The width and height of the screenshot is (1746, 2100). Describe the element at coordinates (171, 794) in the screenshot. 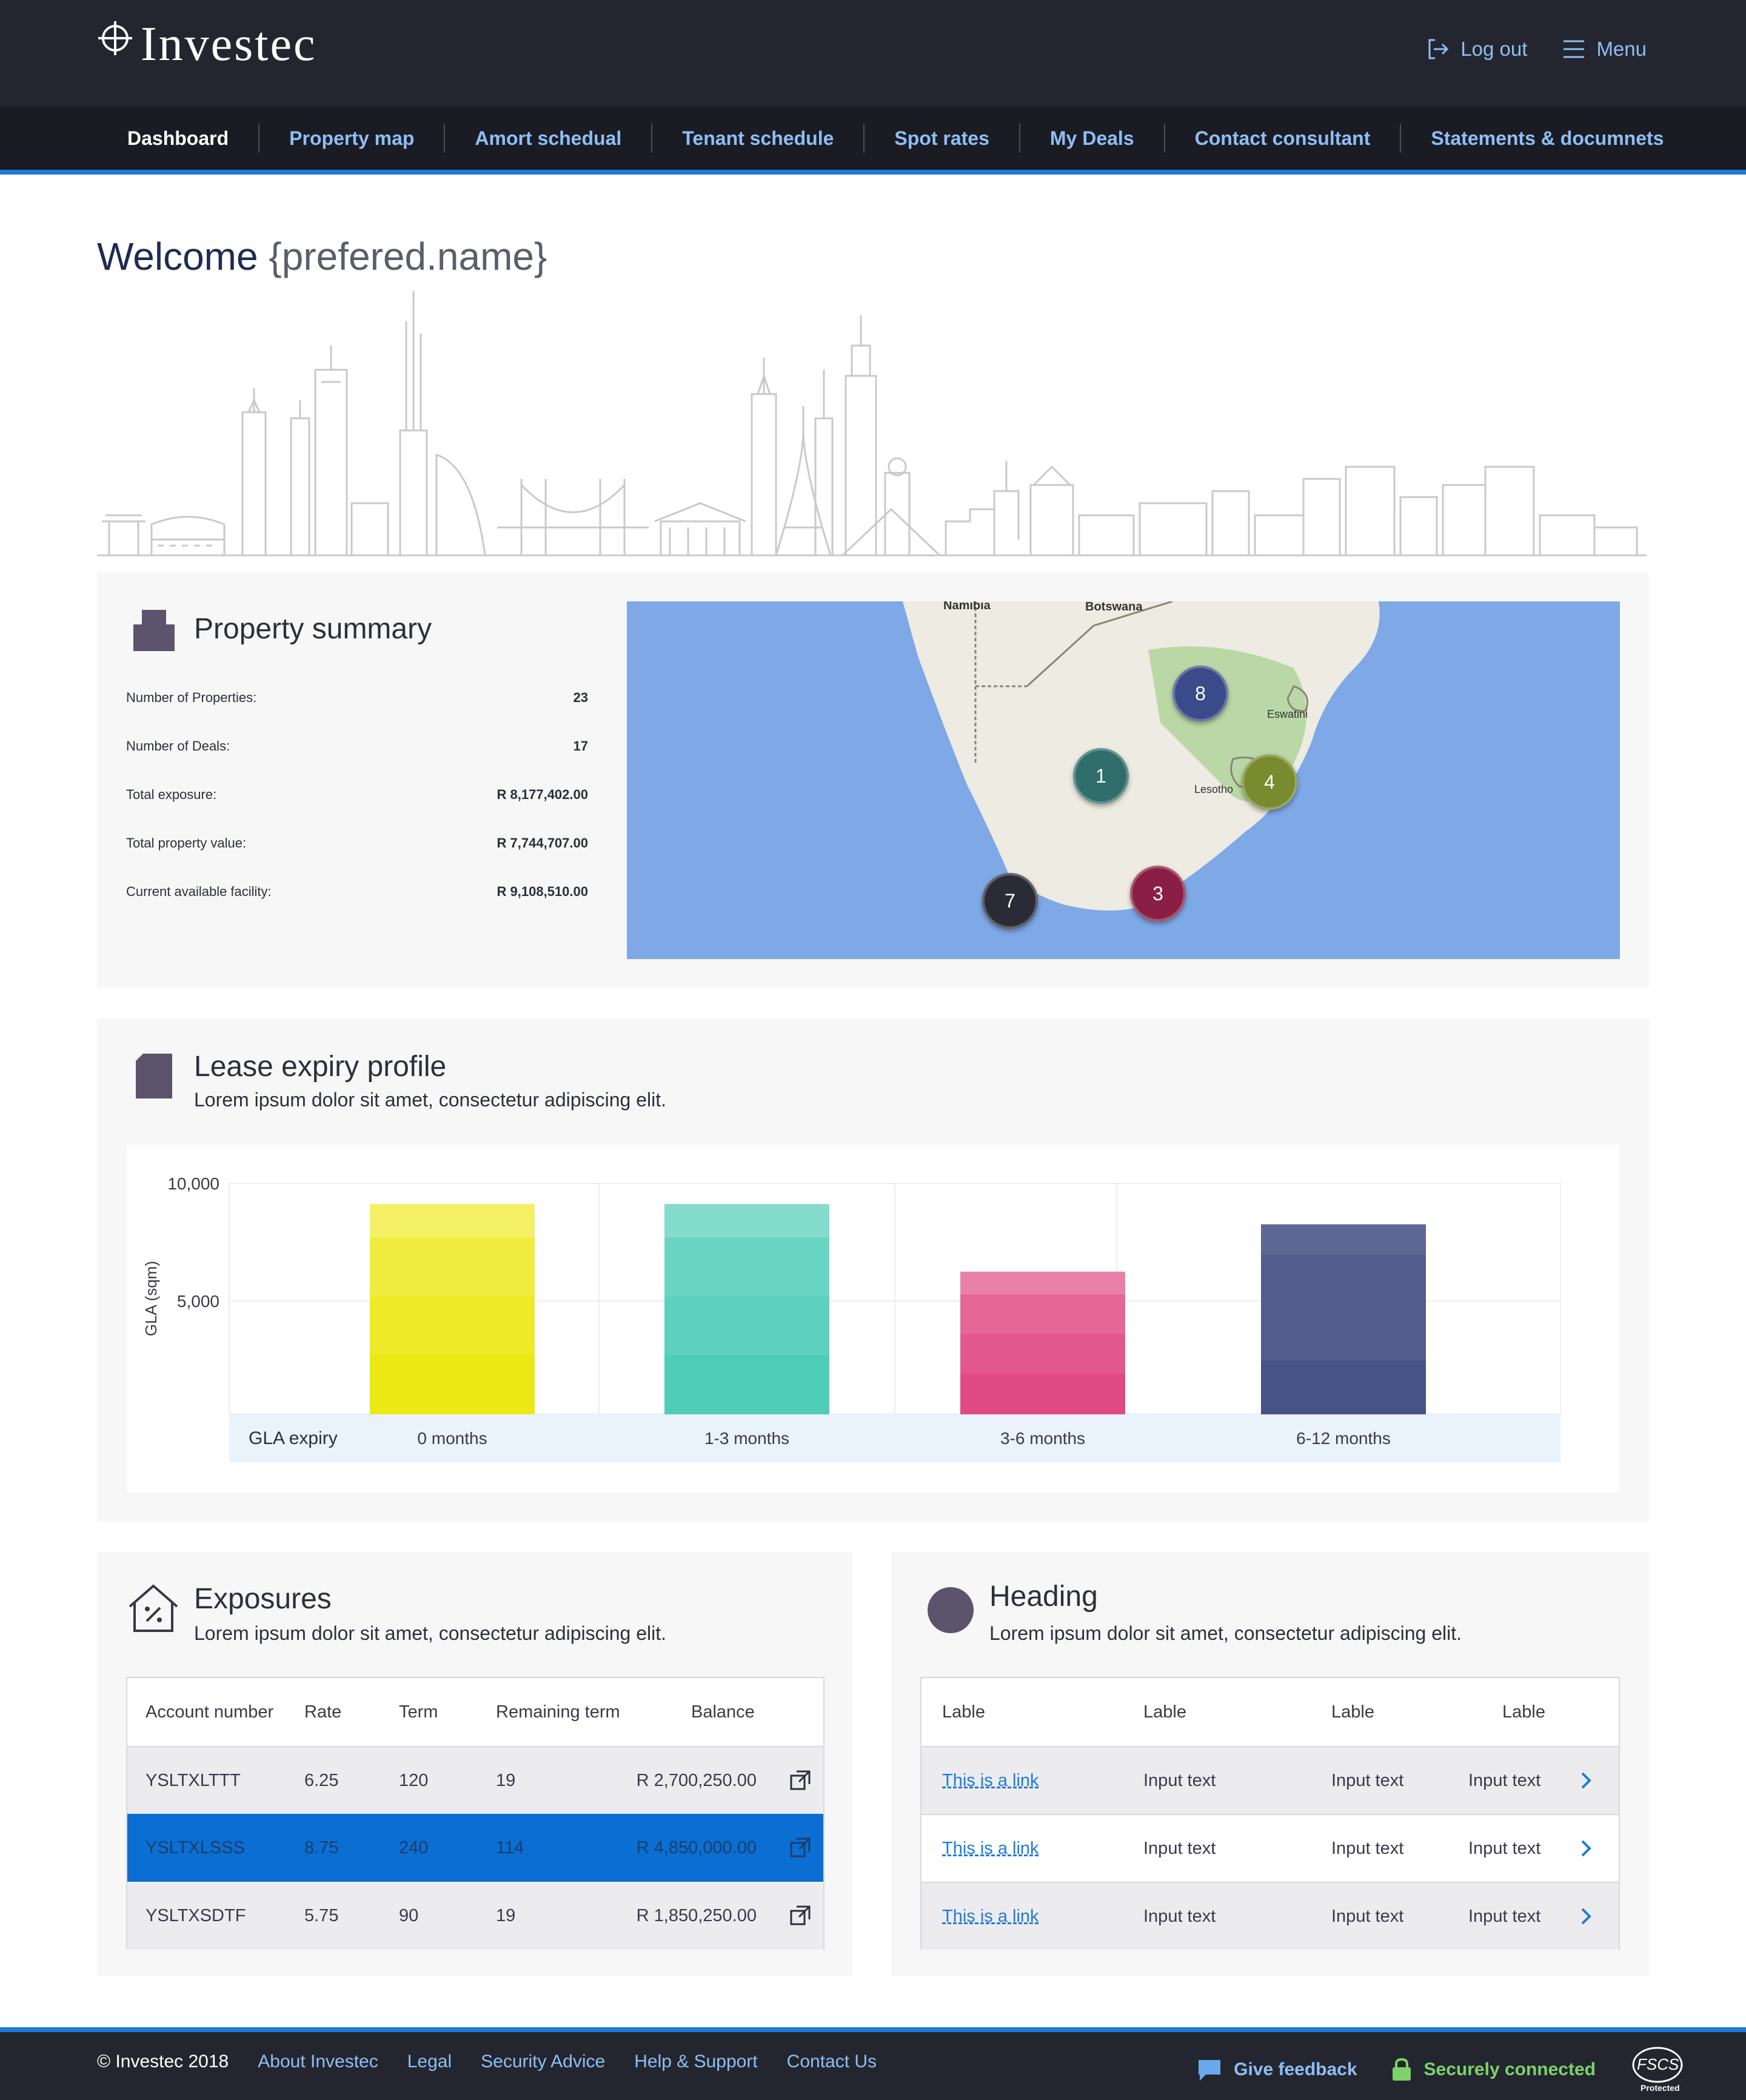

I see `summary-label: Total exposure:` at that location.